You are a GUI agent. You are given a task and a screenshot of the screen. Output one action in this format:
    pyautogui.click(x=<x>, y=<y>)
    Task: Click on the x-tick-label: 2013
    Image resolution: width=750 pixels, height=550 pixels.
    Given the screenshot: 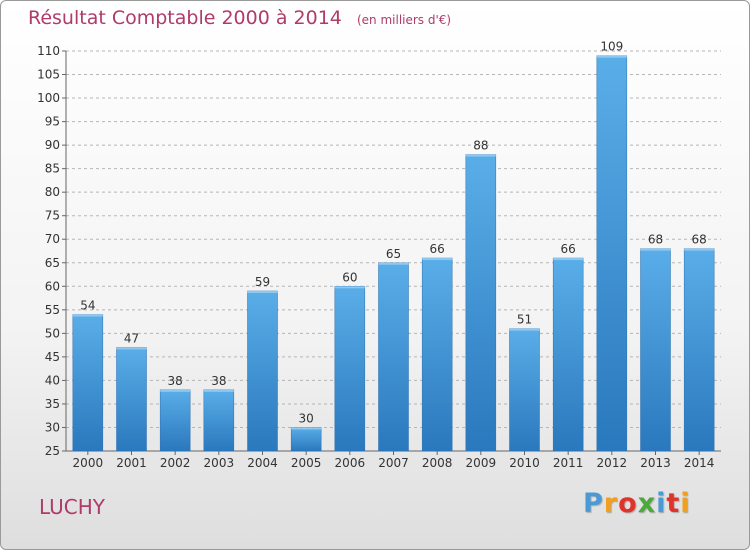 What is the action you would take?
    pyautogui.click(x=655, y=463)
    